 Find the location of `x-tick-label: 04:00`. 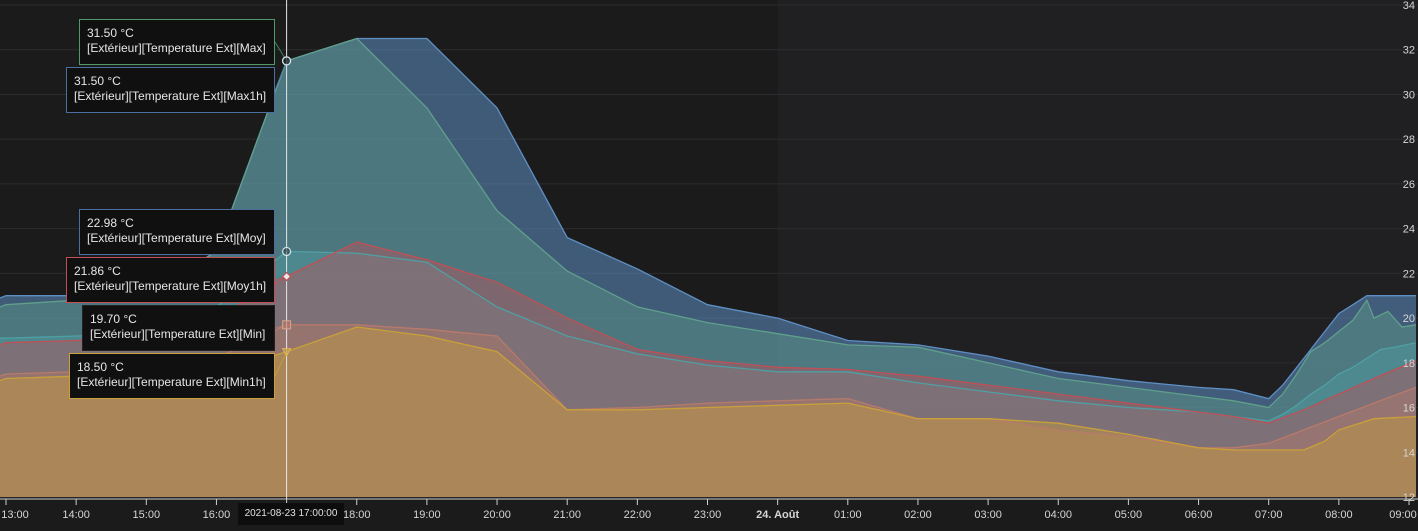

x-tick-label: 04:00 is located at coordinates (1058, 515).